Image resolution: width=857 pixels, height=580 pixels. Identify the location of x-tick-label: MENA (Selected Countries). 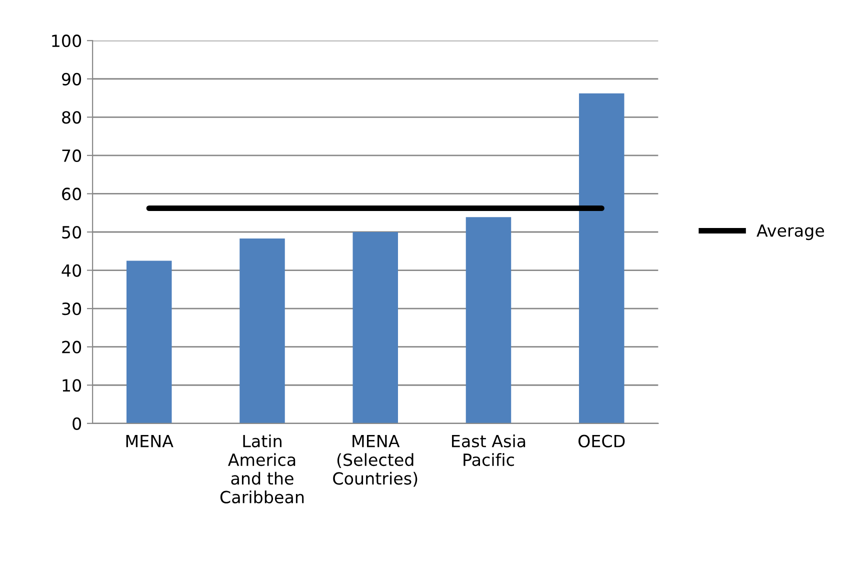
(375, 461).